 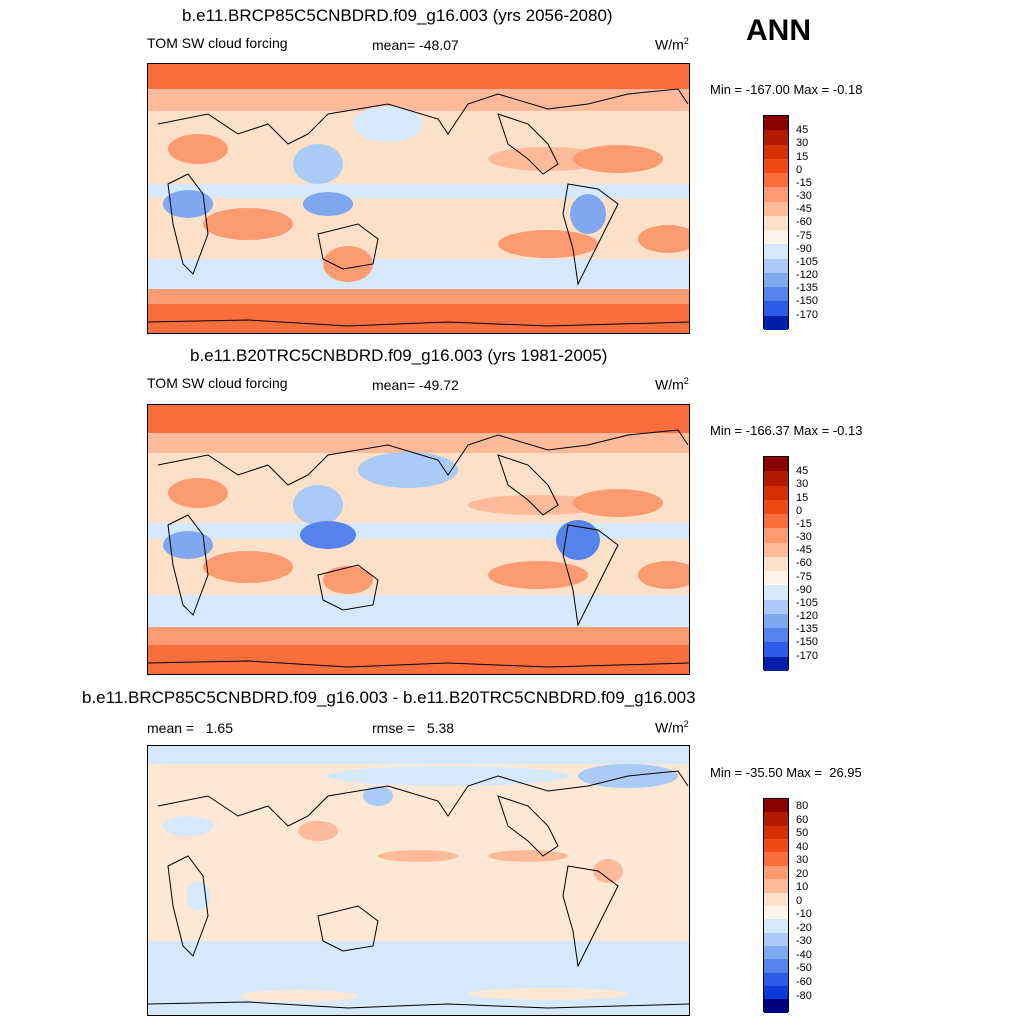 What do you see at coordinates (415, 385) in the screenshot?
I see `mean-label: mean= -49.72` at bounding box center [415, 385].